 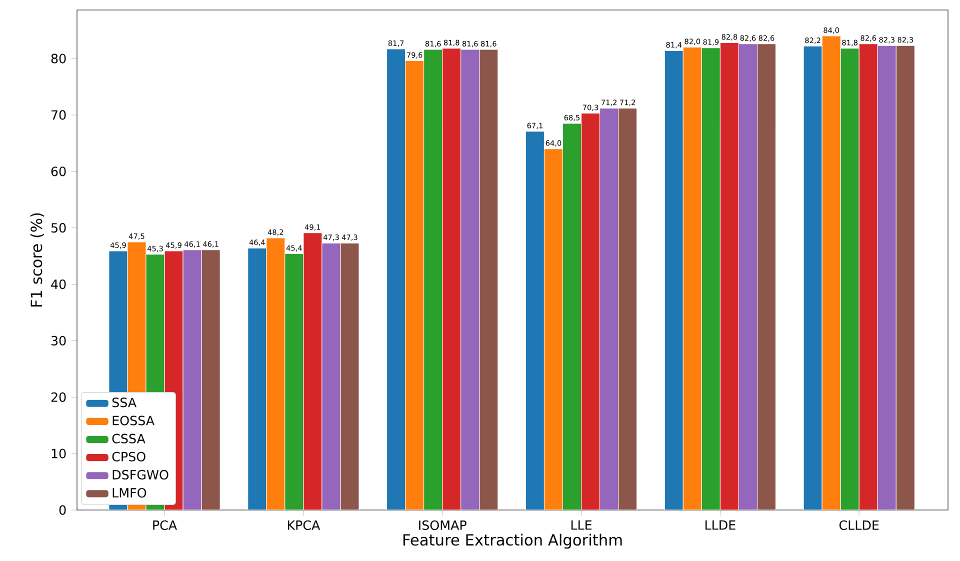 I want to click on y-tick-label: 20, so click(x=58, y=397).